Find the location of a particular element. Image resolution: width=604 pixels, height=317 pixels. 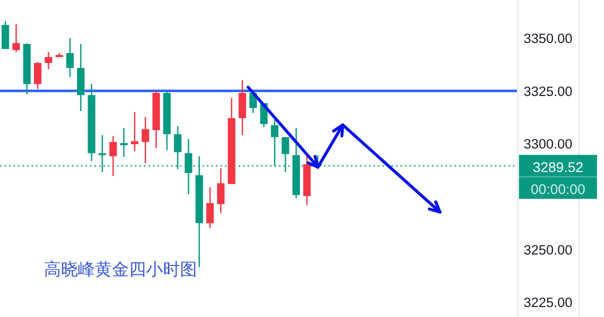

text: 00:00:00 is located at coordinates (558, 188).